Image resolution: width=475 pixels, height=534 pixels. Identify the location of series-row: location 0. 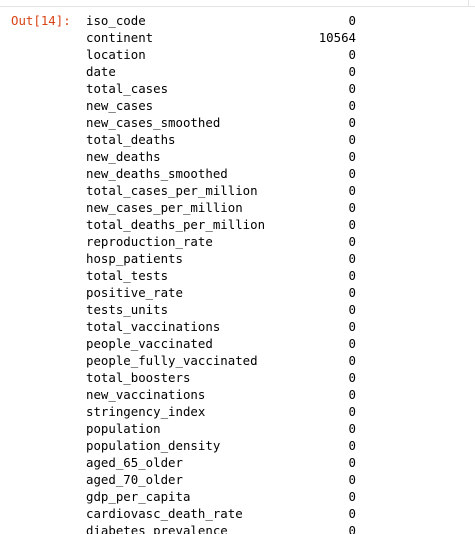
(221, 54).